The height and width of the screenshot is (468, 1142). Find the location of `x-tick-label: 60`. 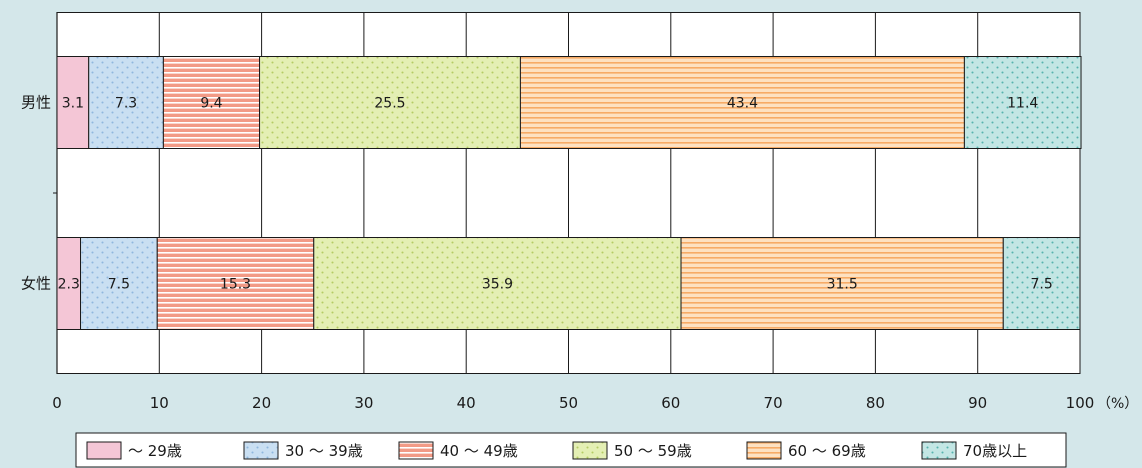

x-tick-label: 60 is located at coordinates (670, 403).